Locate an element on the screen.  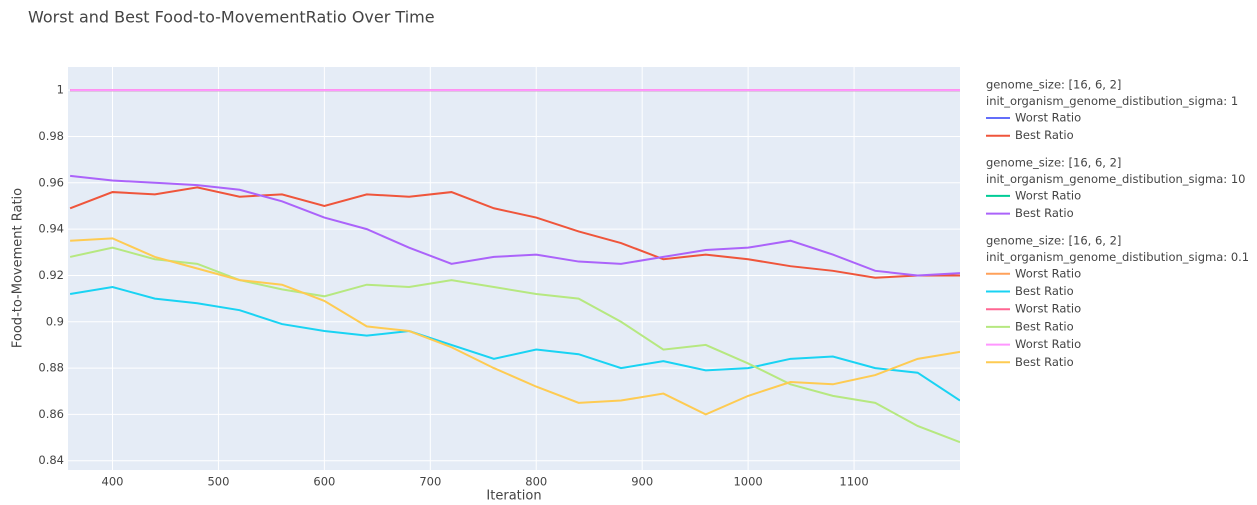
y-tick-label: 1 is located at coordinates (60, 90).